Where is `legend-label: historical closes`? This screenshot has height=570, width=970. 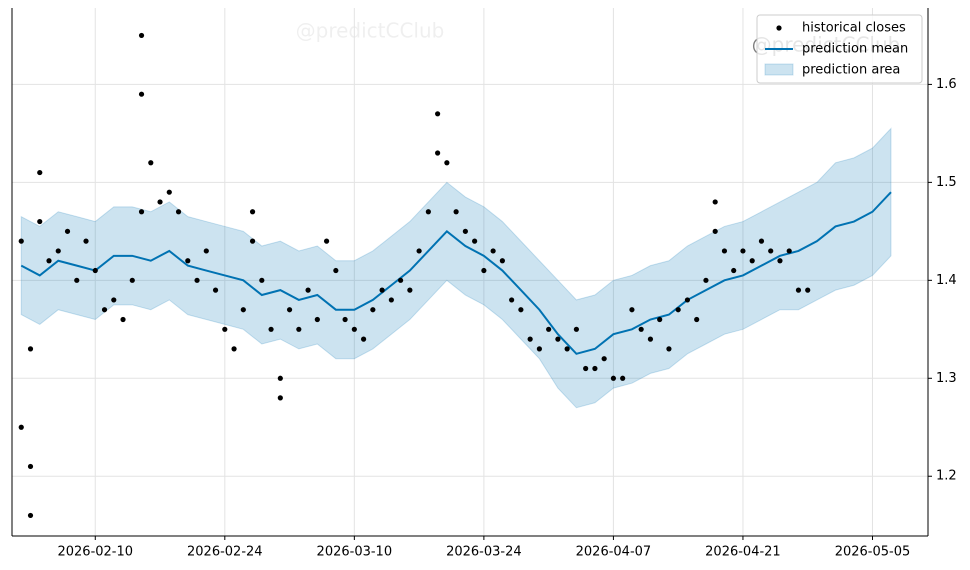 legend-label: historical closes is located at coordinates (854, 28).